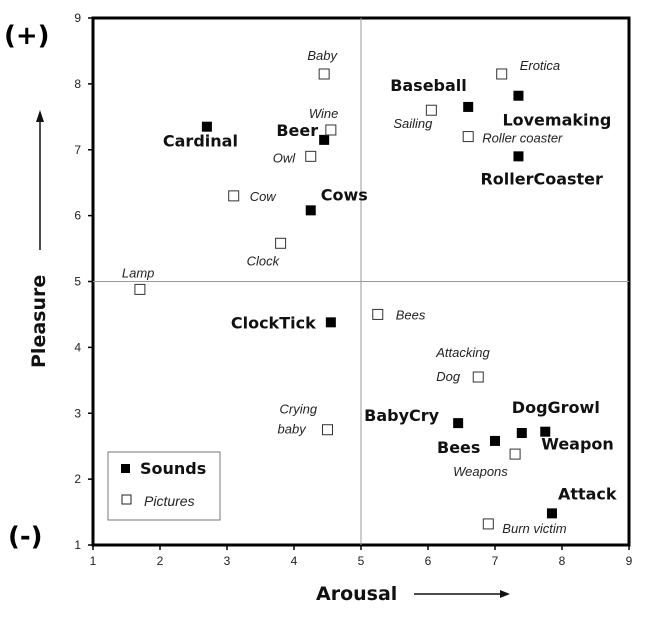 Image resolution: width=658 pixels, height=630 pixels. Describe the element at coordinates (324, 113) in the screenshot. I see `picture-label-wine: Wine` at that location.